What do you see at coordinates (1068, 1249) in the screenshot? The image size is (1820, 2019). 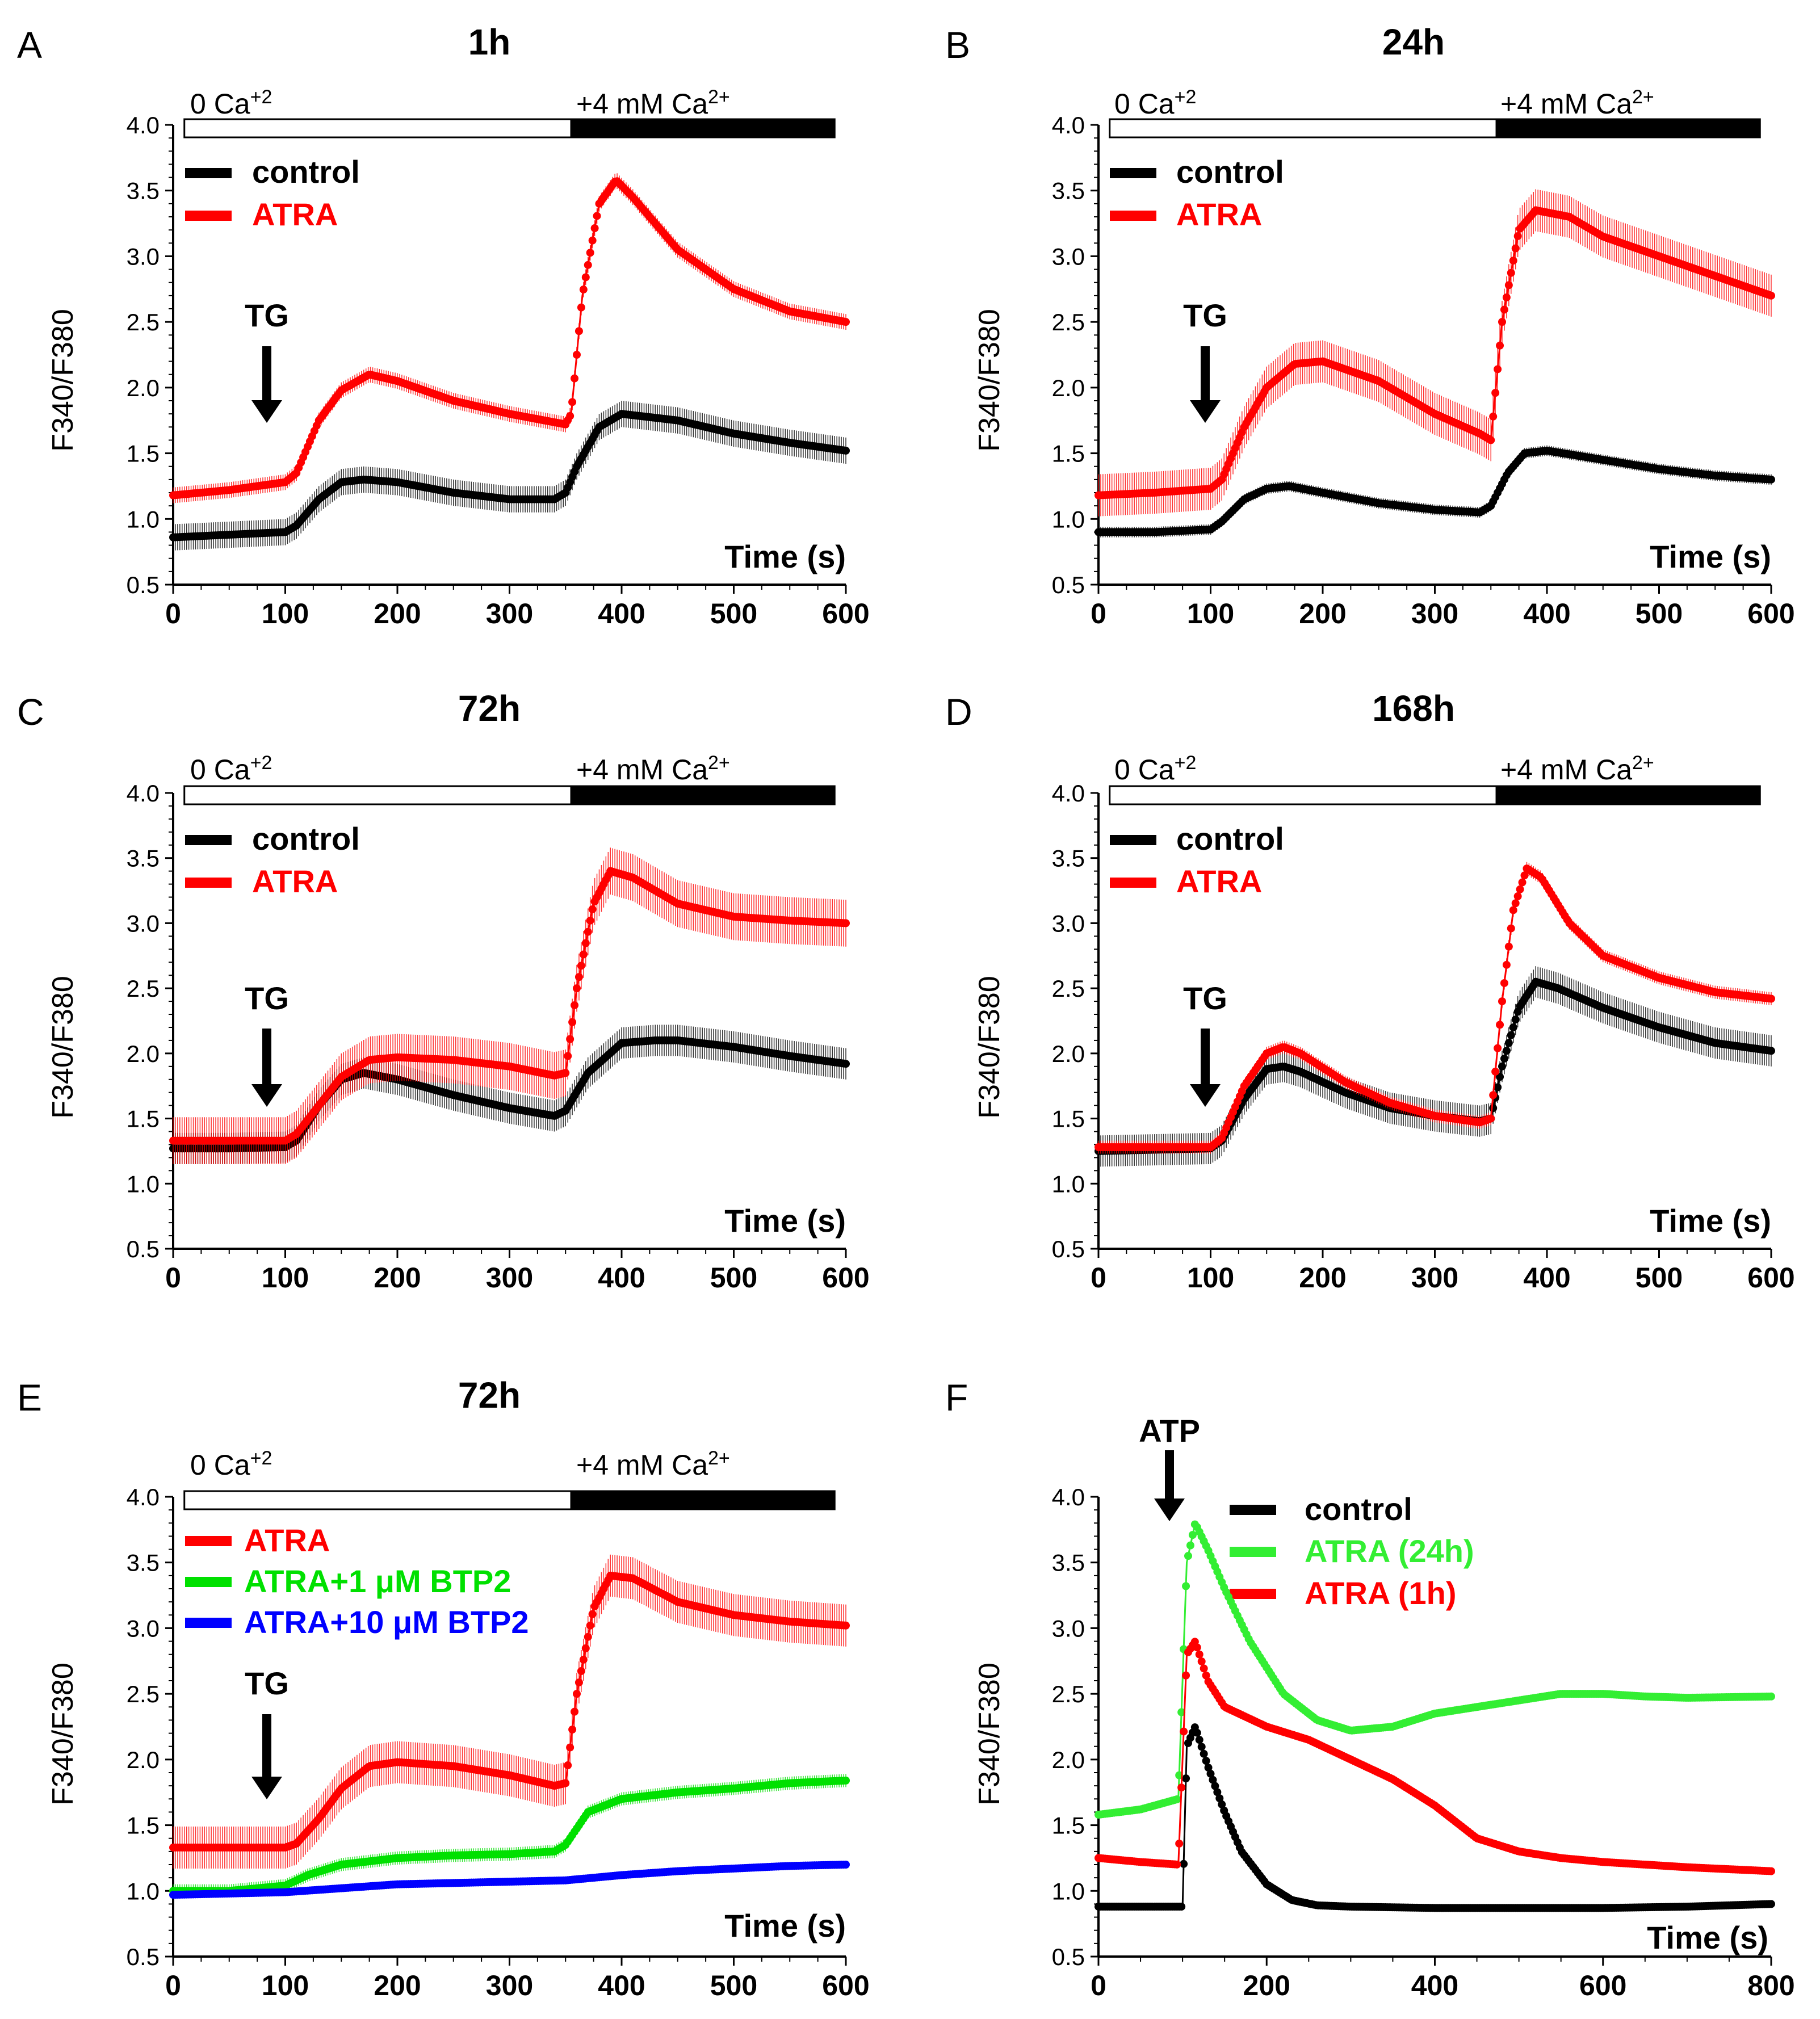 I see `y-tick-label: 0.5` at bounding box center [1068, 1249].